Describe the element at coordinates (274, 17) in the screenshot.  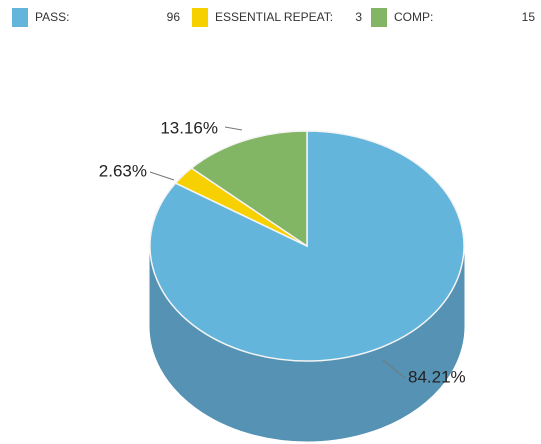
I see `legend-label: ESSENTIAL REPEAT:` at that location.